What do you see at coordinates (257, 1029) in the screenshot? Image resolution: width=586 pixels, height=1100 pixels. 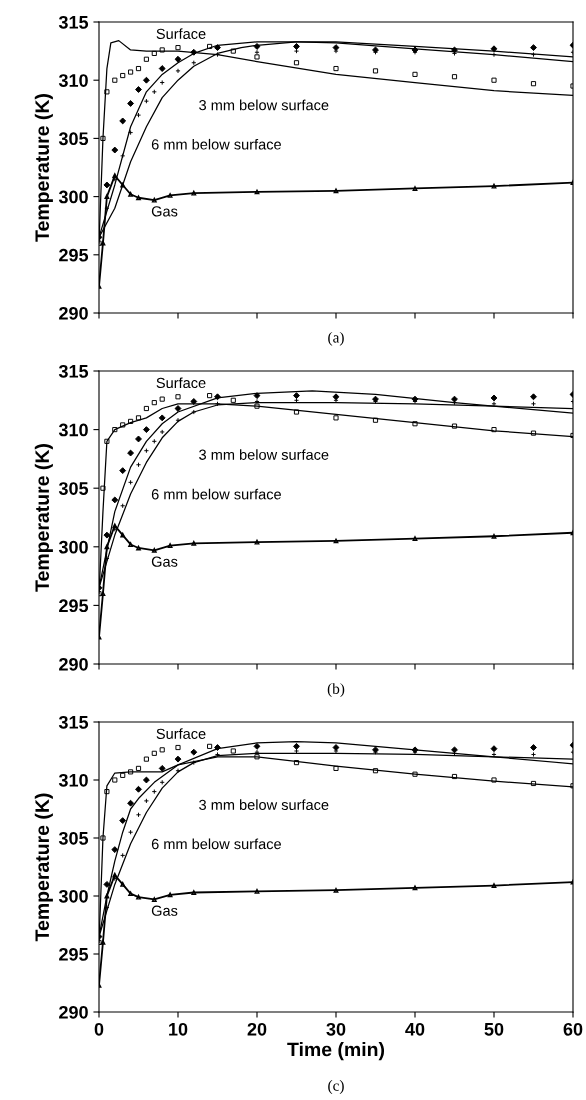 I see `x-tick-label: 20` at bounding box center [257, 1029].